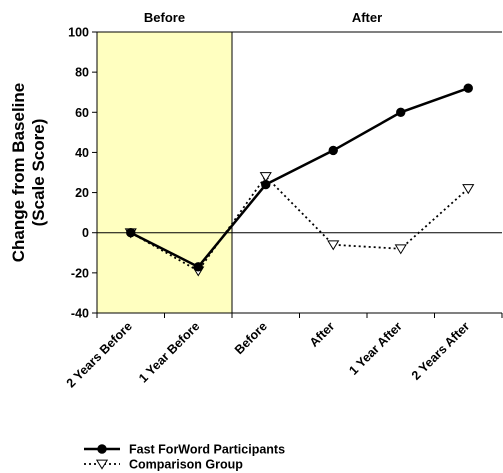 Image resolution: width=503 pixels, height=473 pixels. Describe the element at coordinates (169, 352) in the screenshot. I see `x-tick-label: 1 Year Before` at that location.